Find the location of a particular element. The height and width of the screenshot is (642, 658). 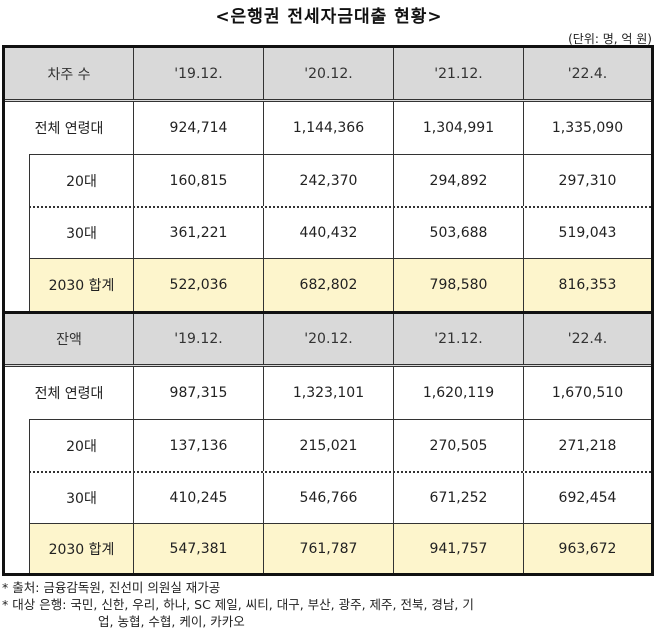

cell-value: 361,221 is located at coordinates (198, 233).